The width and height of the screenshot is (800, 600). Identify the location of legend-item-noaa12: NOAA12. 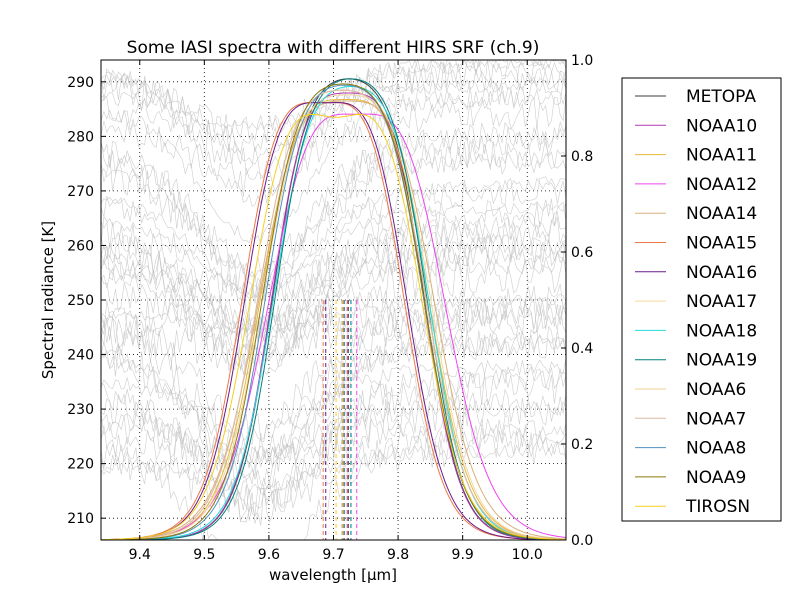
(696, 185).